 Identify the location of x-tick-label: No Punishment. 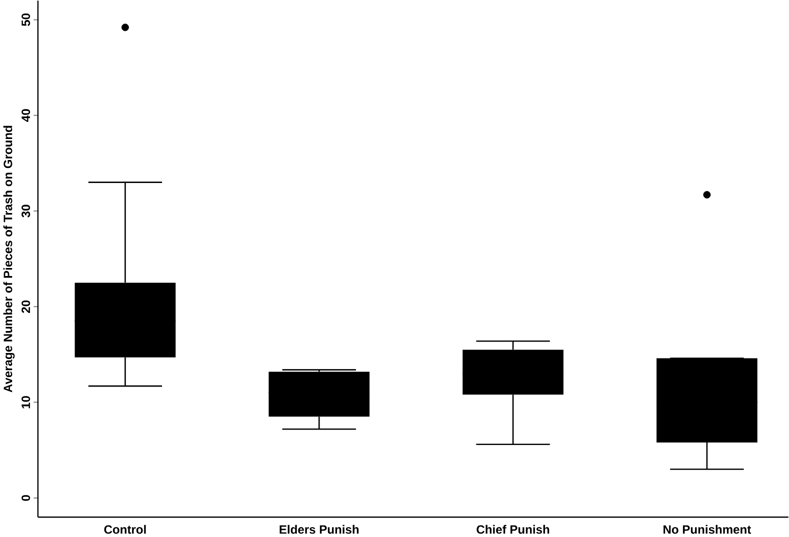
(707, 529).